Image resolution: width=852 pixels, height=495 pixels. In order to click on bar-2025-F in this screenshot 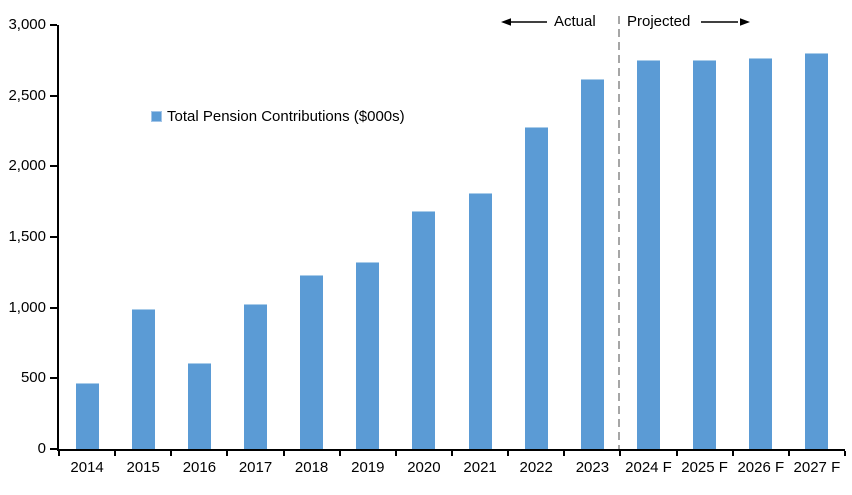, I will do `click(705, 254)`.